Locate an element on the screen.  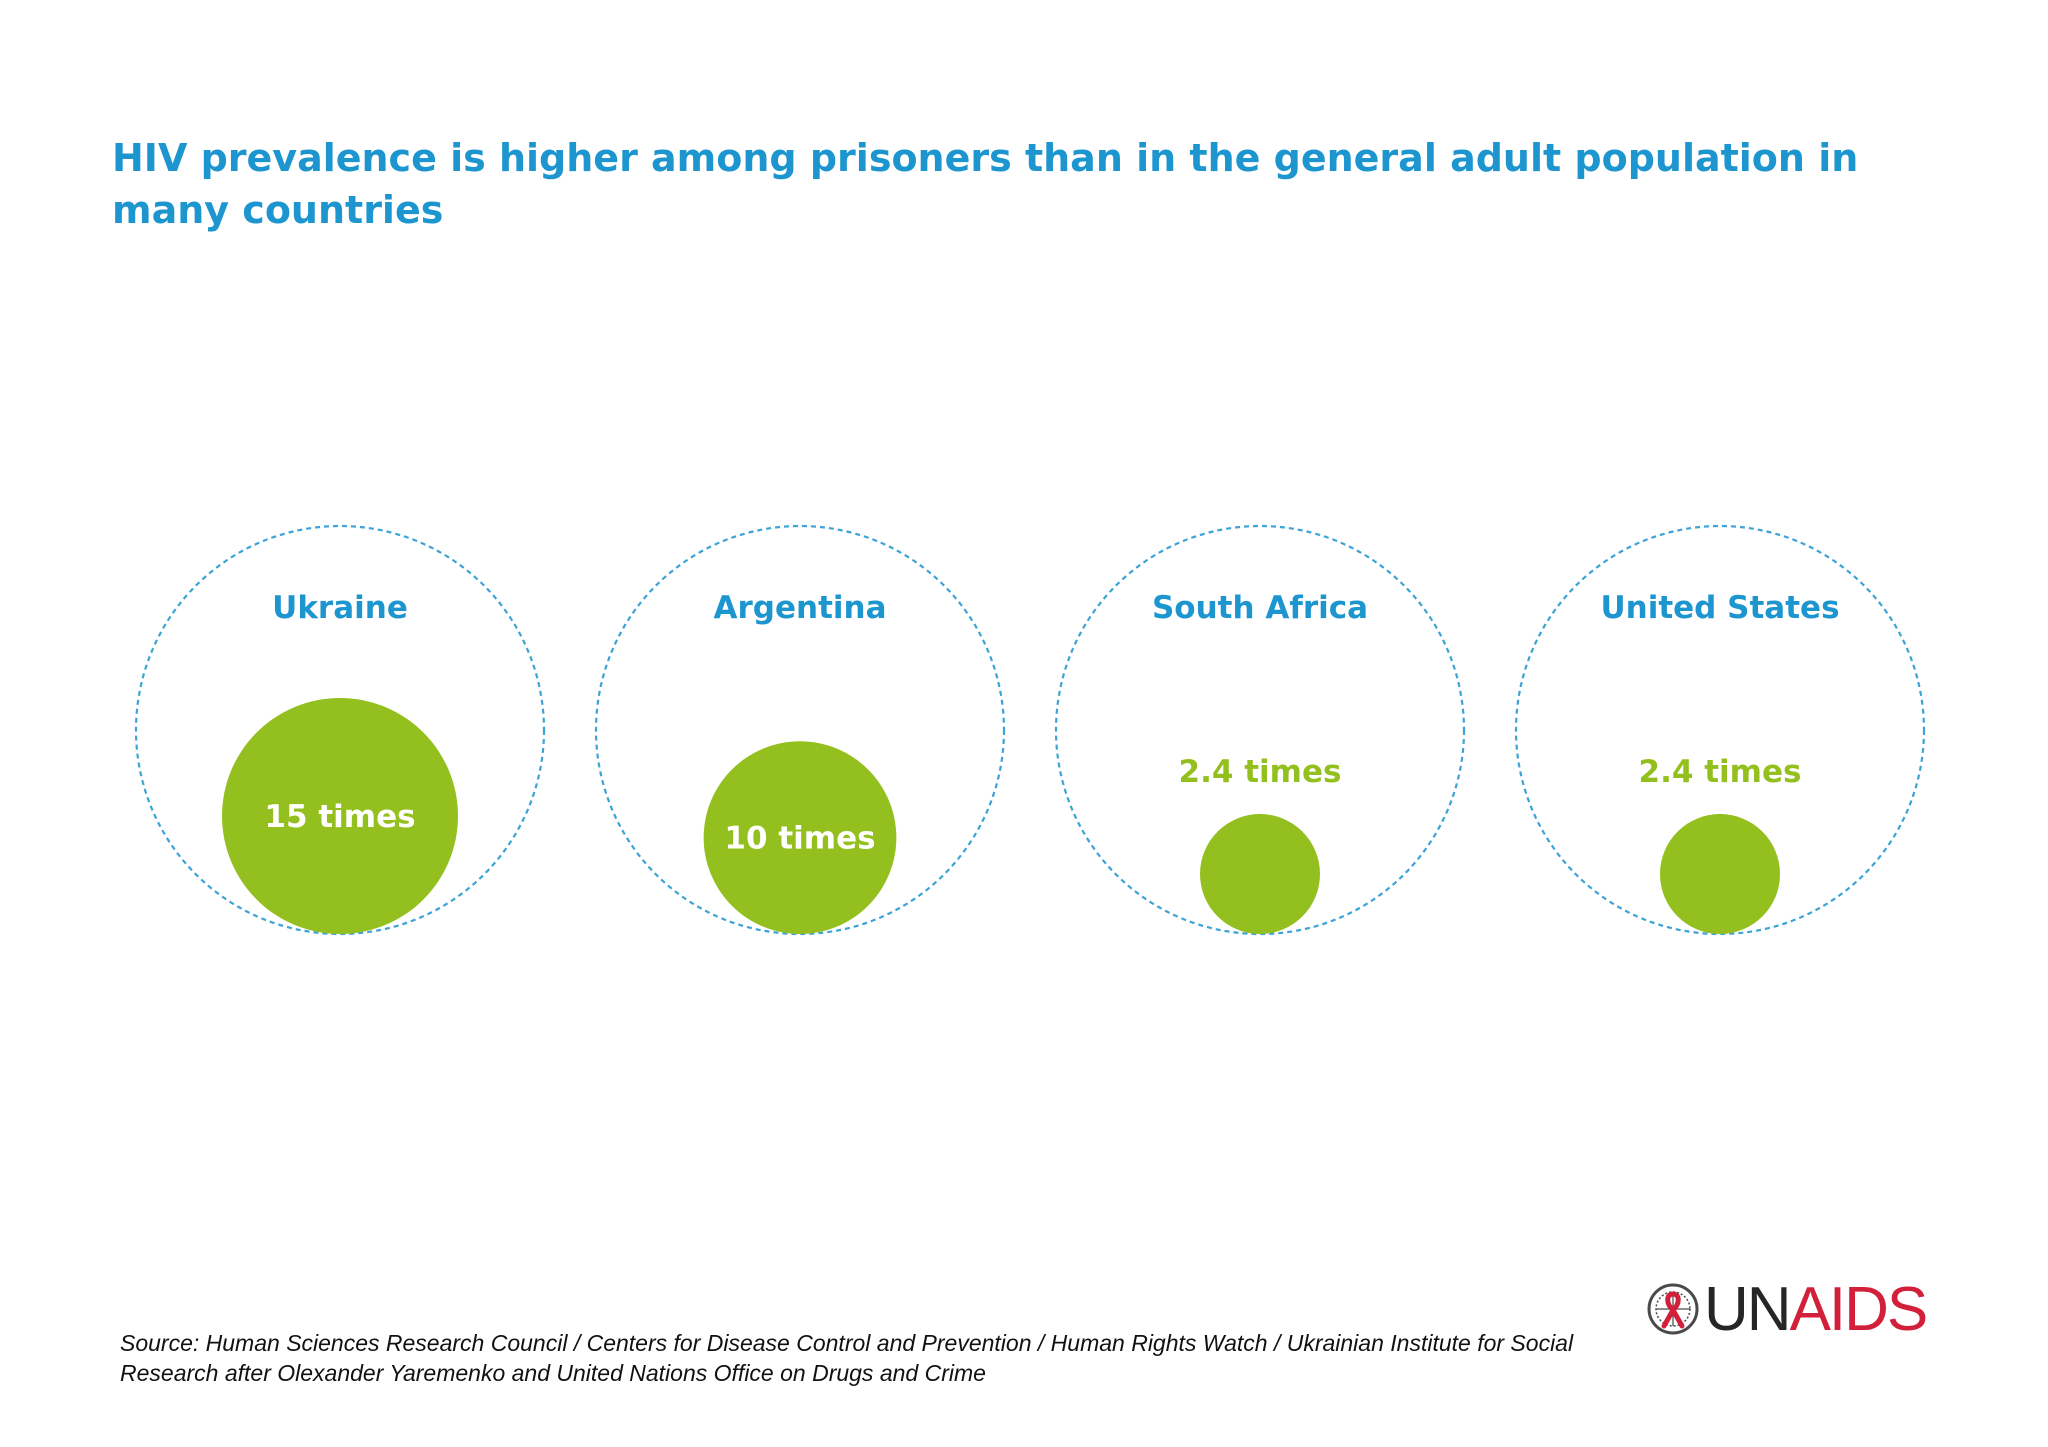
country-label-united-states: United States is located at coordinates (1719, 608).